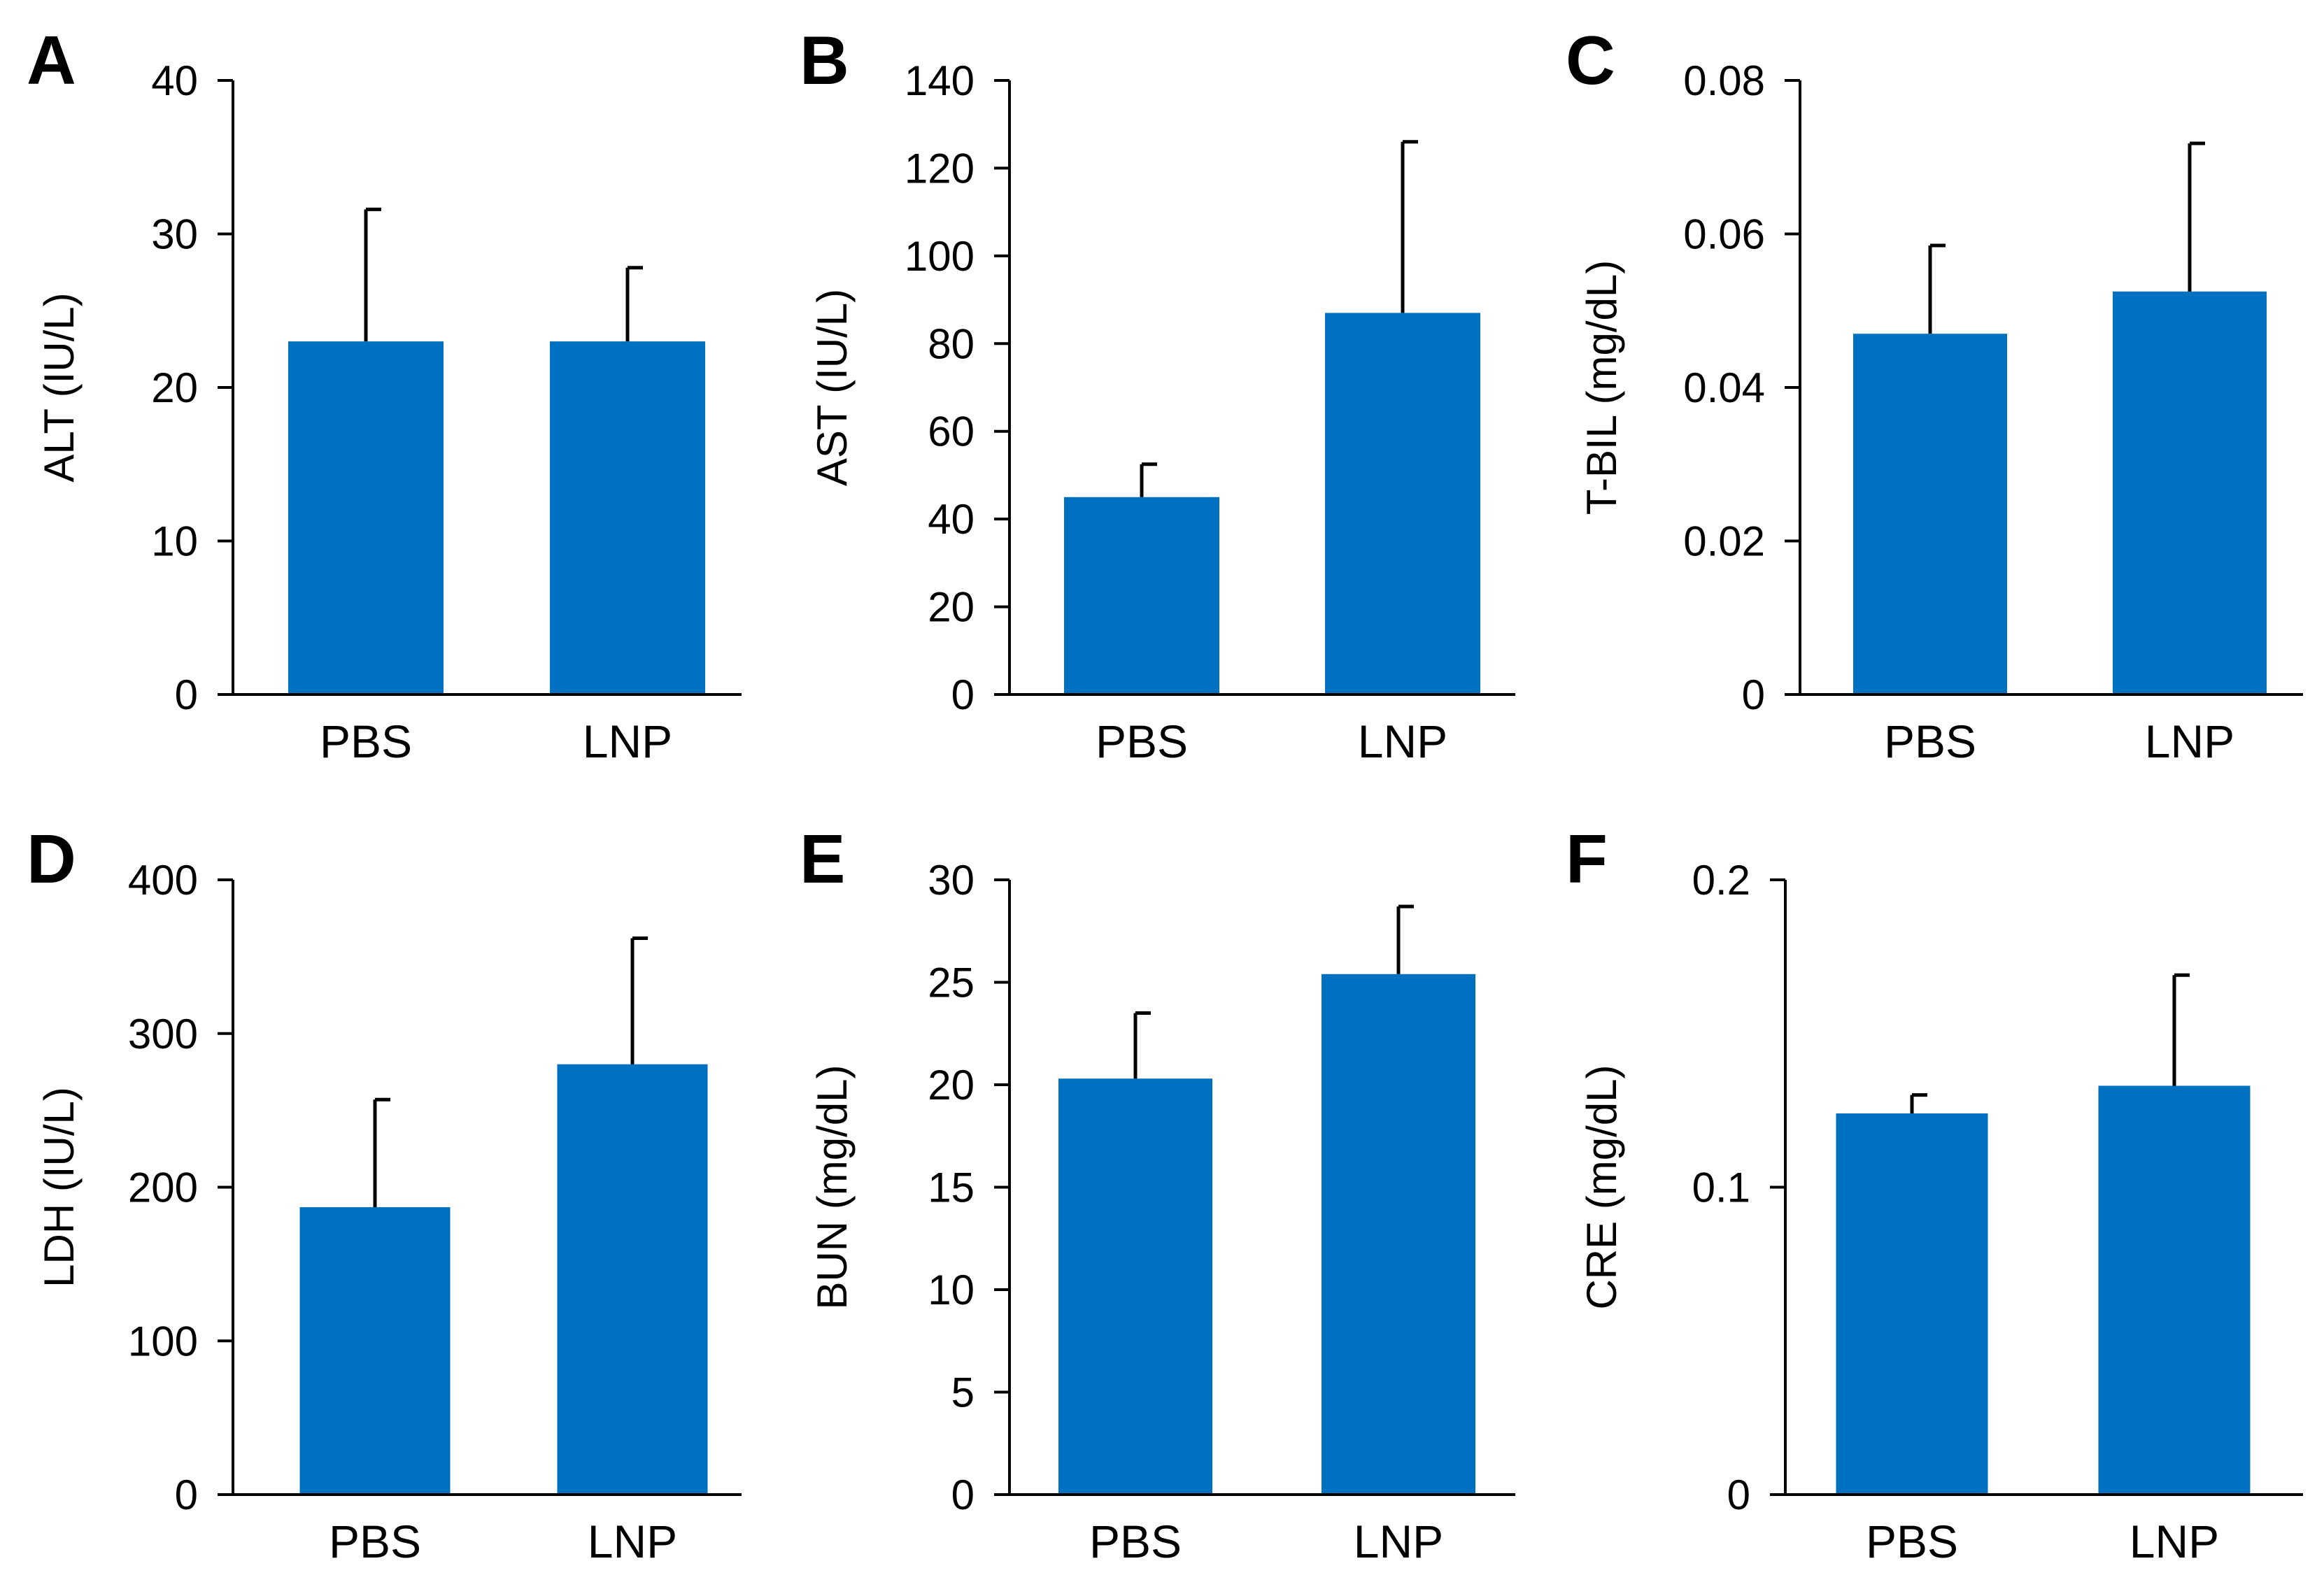  Describe the element at coordinates (1601, 1186) in the screenshot. I see `y-axis-title: CRE (mg/dL)` at that location.